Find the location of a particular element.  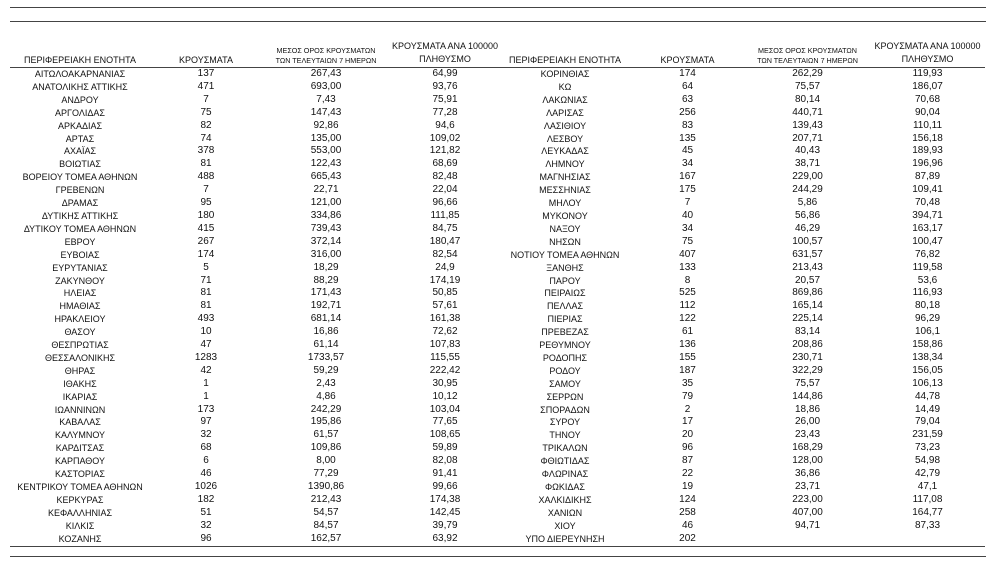

table-row: ΔΡΑΜΑΣ 95 121,00 96,66 is located at coordinates (255, 203).